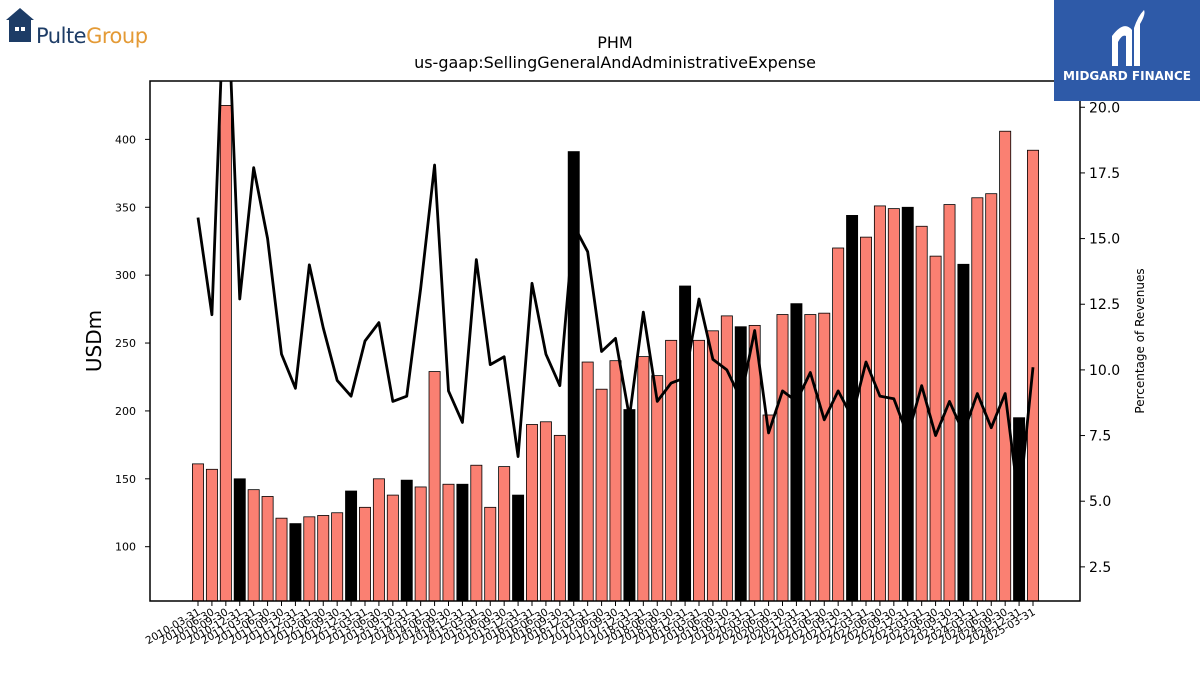 This screenshot has width=1200, height=675. Describe the element at coordinates (1104, 371) in the screenshot. I see `y2-tick-label: 10.0` at that location.